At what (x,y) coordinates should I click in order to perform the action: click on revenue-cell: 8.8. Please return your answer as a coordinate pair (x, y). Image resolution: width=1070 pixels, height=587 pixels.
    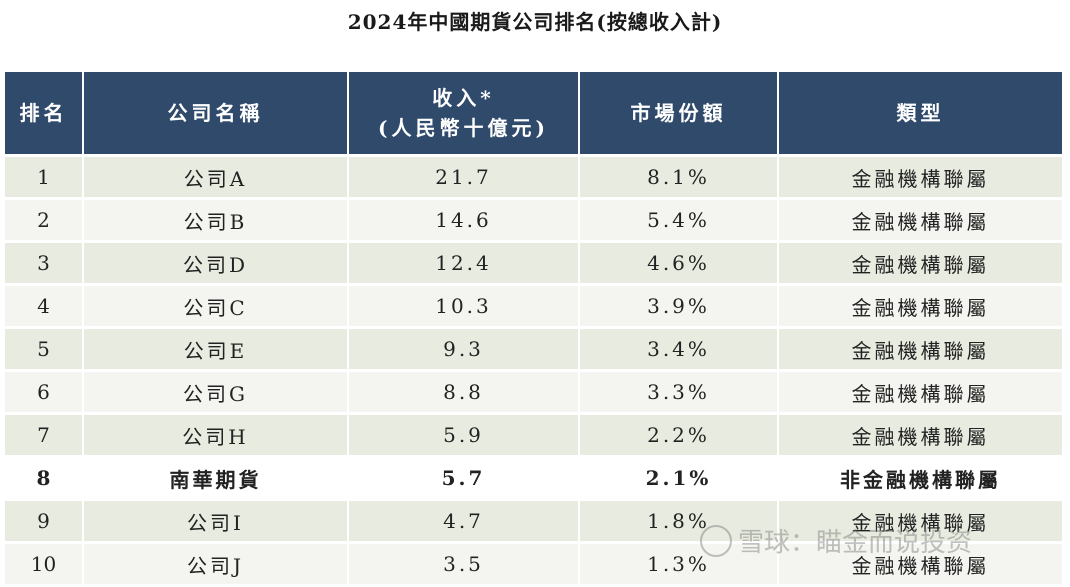
    Looking at the image, I should click on (464, 391).